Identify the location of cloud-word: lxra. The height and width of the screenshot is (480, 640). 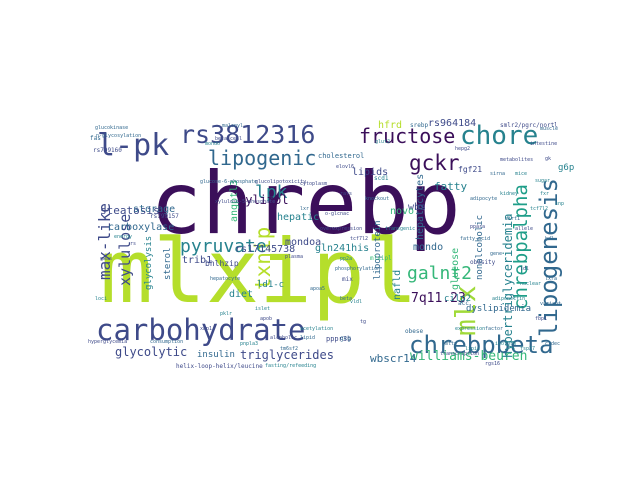
(551, 279).